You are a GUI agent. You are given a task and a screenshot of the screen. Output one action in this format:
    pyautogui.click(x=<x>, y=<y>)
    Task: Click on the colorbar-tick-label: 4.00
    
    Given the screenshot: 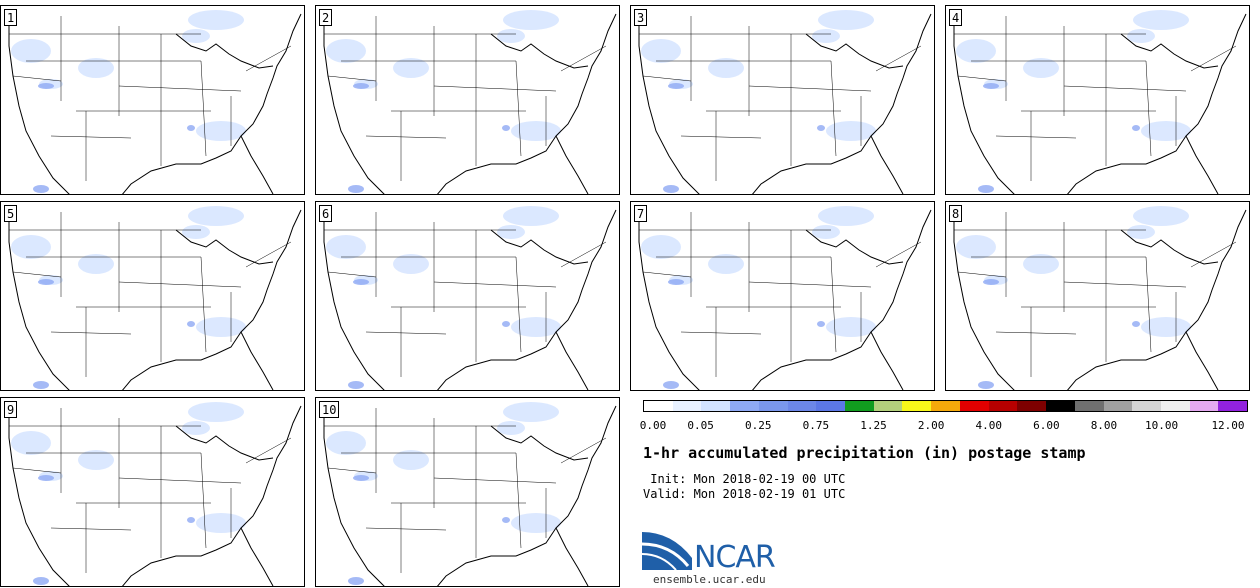 What is the action you would take?
    pyautogui.click(x=988, y=425)
    